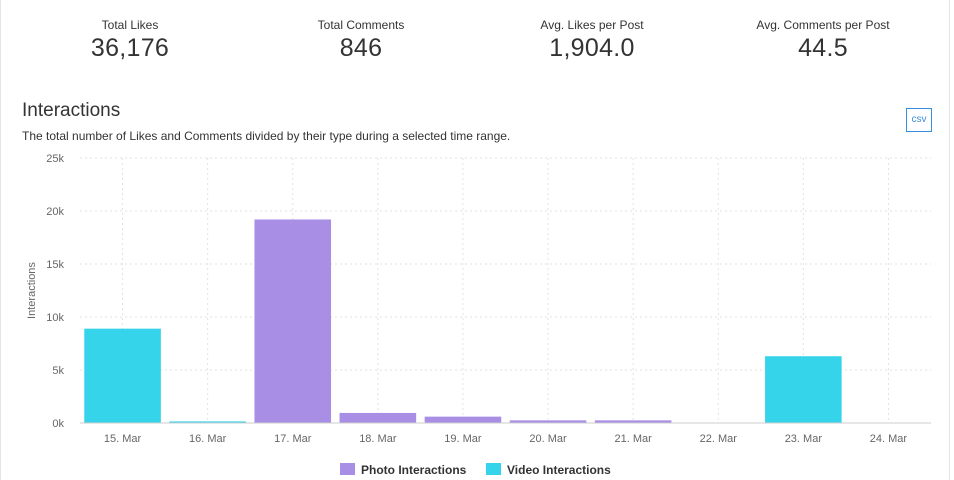 This screenshot has width=954, height=480. What do you see at coordinates (71, 110) in the screenshot?
I see `section-title: Interactions` at bounding box center [71, 110].